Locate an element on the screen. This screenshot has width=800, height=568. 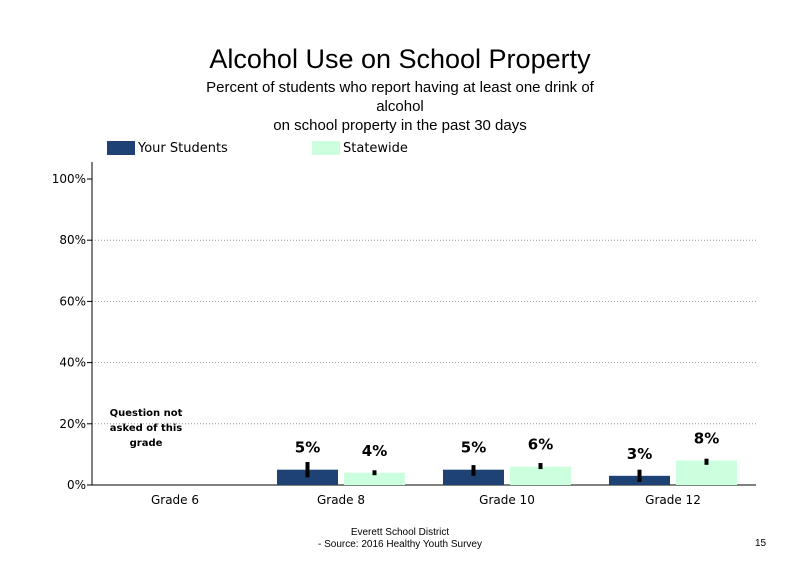
subtitle-line-3: on school property in the past 30 days is located at coordinates (400, 125).